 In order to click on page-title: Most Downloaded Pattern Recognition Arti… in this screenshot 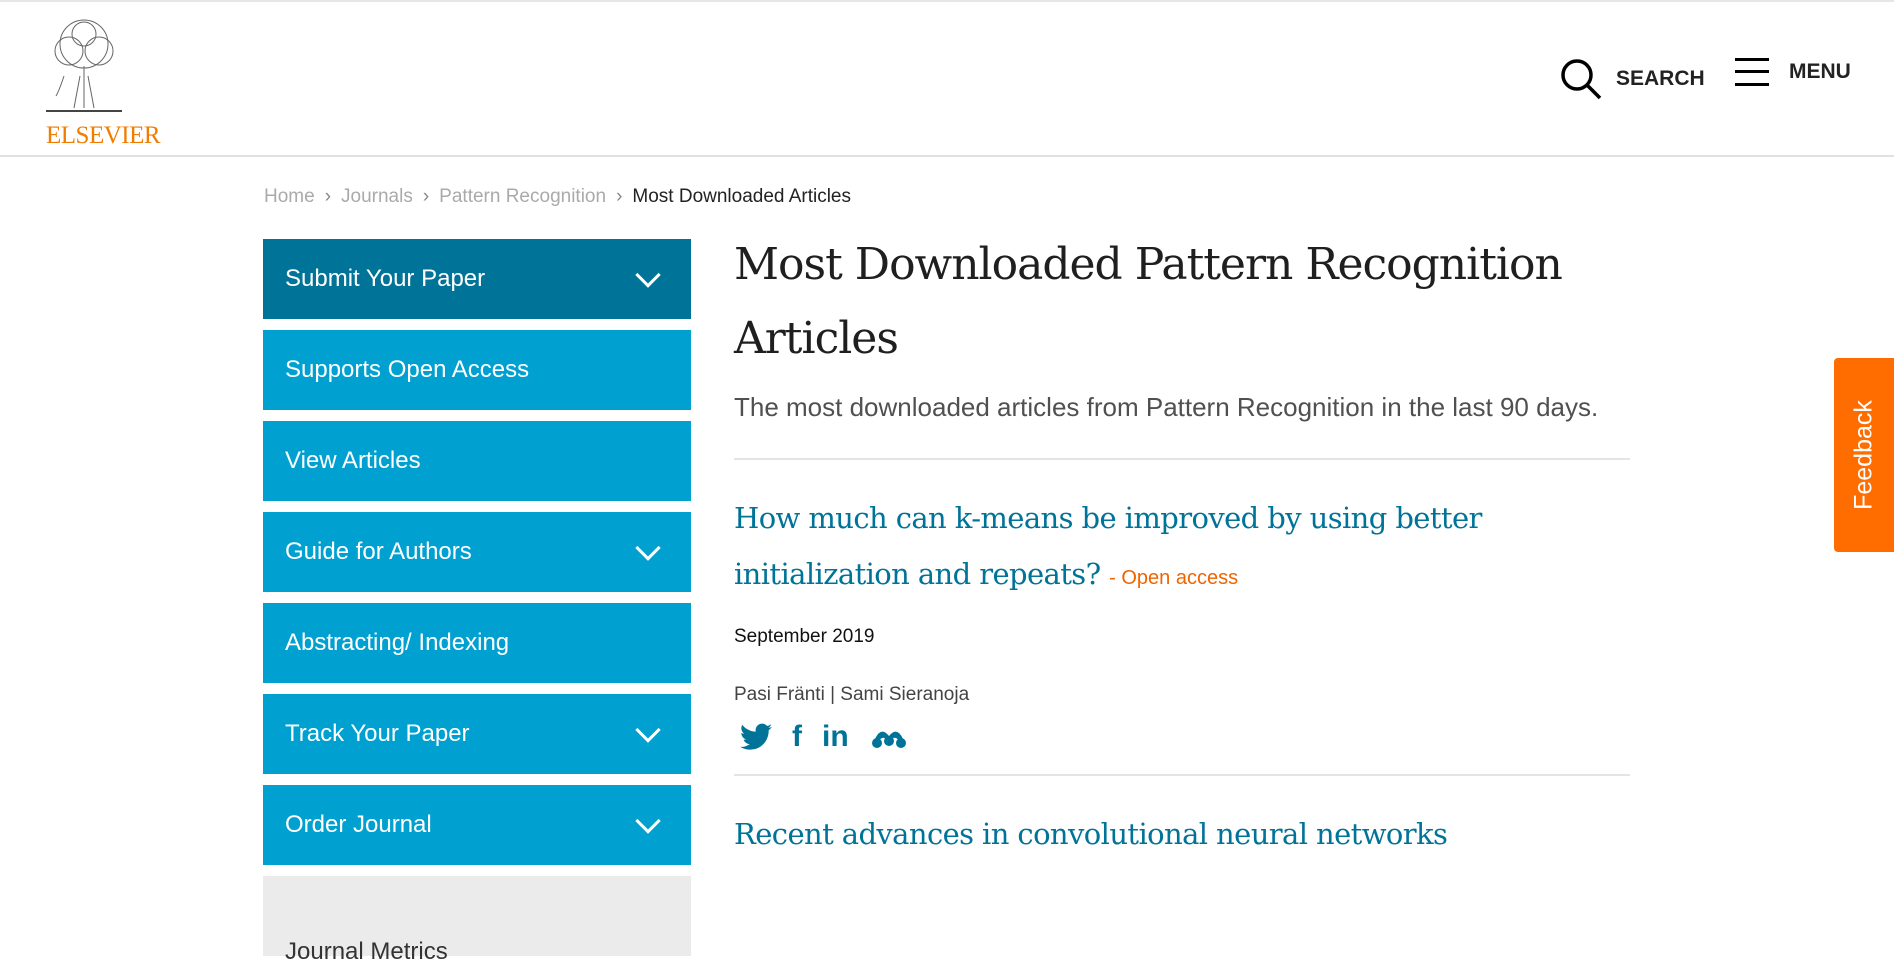, I will do `click(1148, 301)`.